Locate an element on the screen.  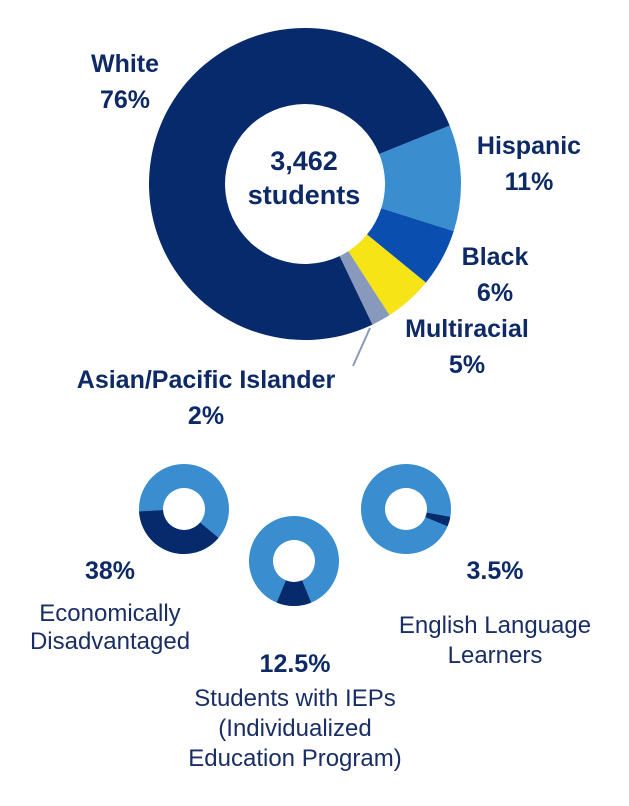
slice-label-multiracial-name: Multiracial is located at coordinates (467, 329).